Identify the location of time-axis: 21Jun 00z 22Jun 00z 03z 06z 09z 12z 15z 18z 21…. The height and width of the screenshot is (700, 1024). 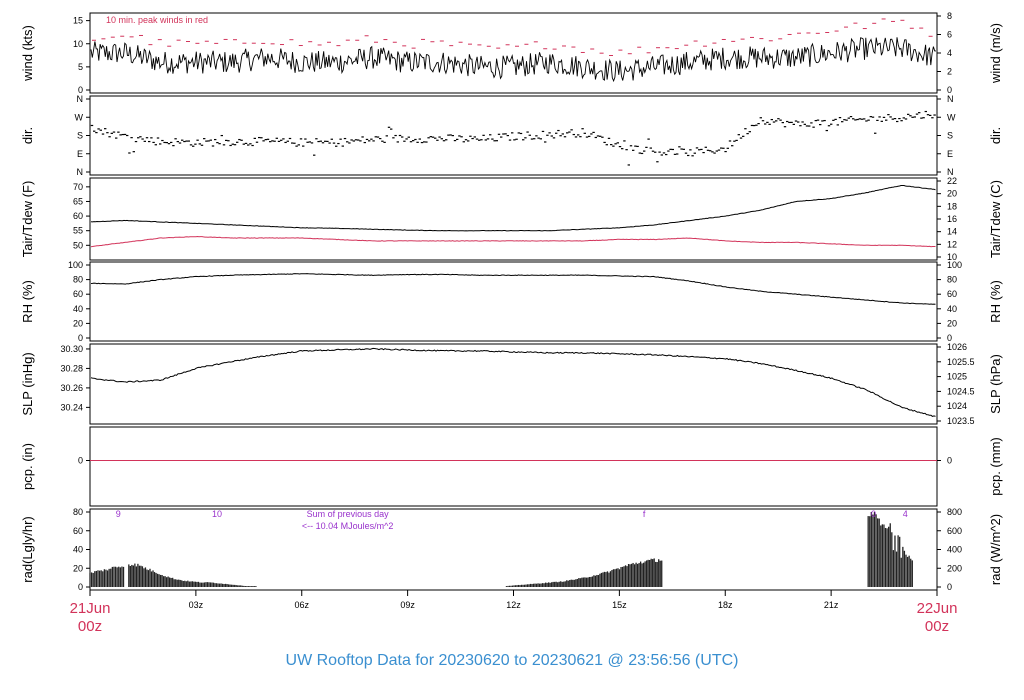
(514, 612).